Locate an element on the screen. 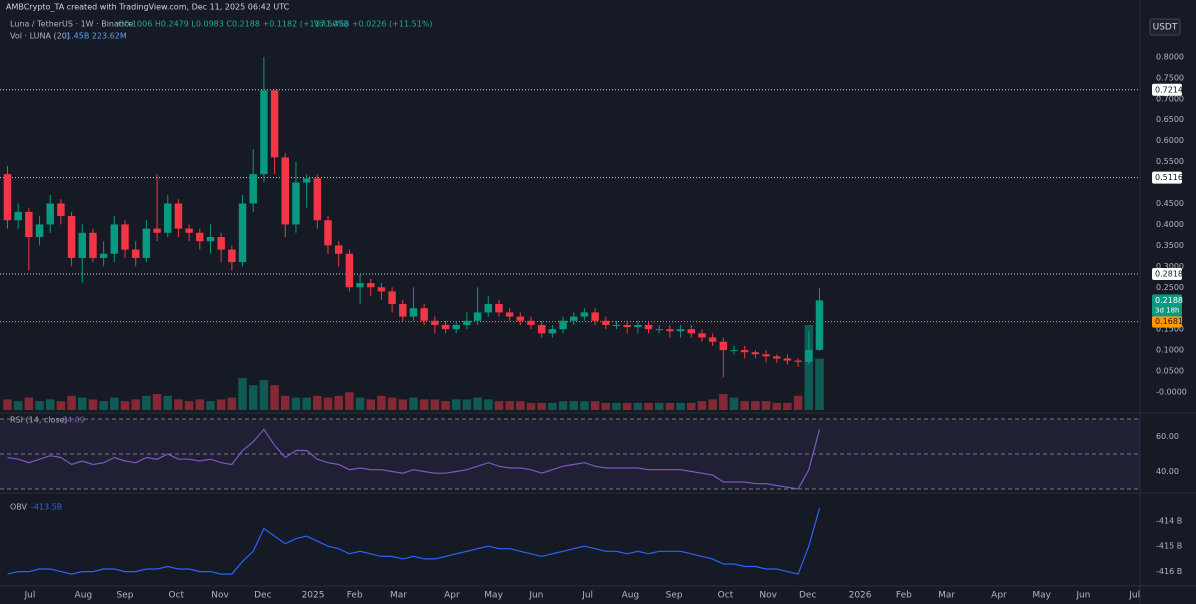 This screenshot has height=604, width=1196. x-tick-label: Feb is located at coordinates (355, 596).